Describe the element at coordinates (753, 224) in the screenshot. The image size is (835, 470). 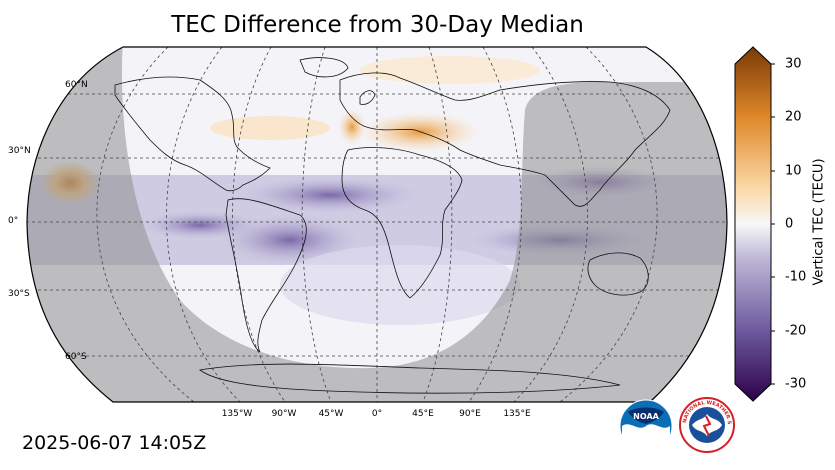
I see `colorbar-scale` at that location.